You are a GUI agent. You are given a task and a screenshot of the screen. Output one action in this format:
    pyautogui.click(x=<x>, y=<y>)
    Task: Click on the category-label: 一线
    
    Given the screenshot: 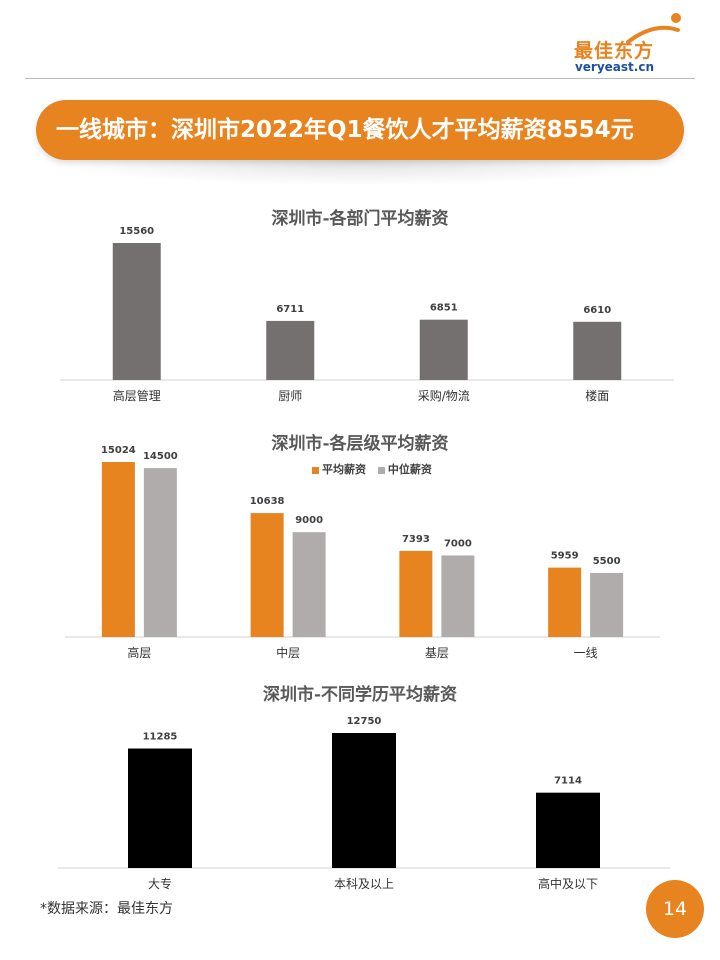 What is the action you would take?
    pyautogui.click(x=586, y=653)
    